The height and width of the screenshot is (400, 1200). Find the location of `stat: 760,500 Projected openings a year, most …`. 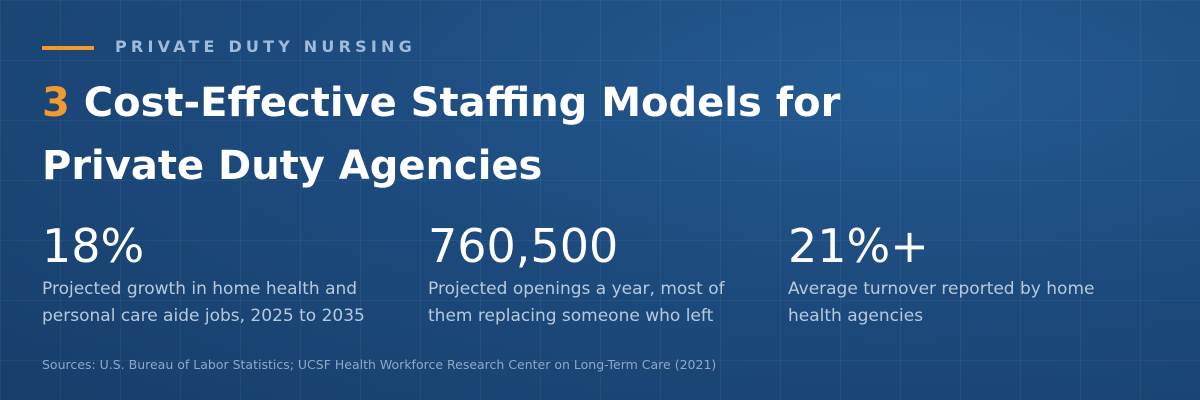

stat: 760,500 Projected openings a year, most … is located at coordinates (600, 273).